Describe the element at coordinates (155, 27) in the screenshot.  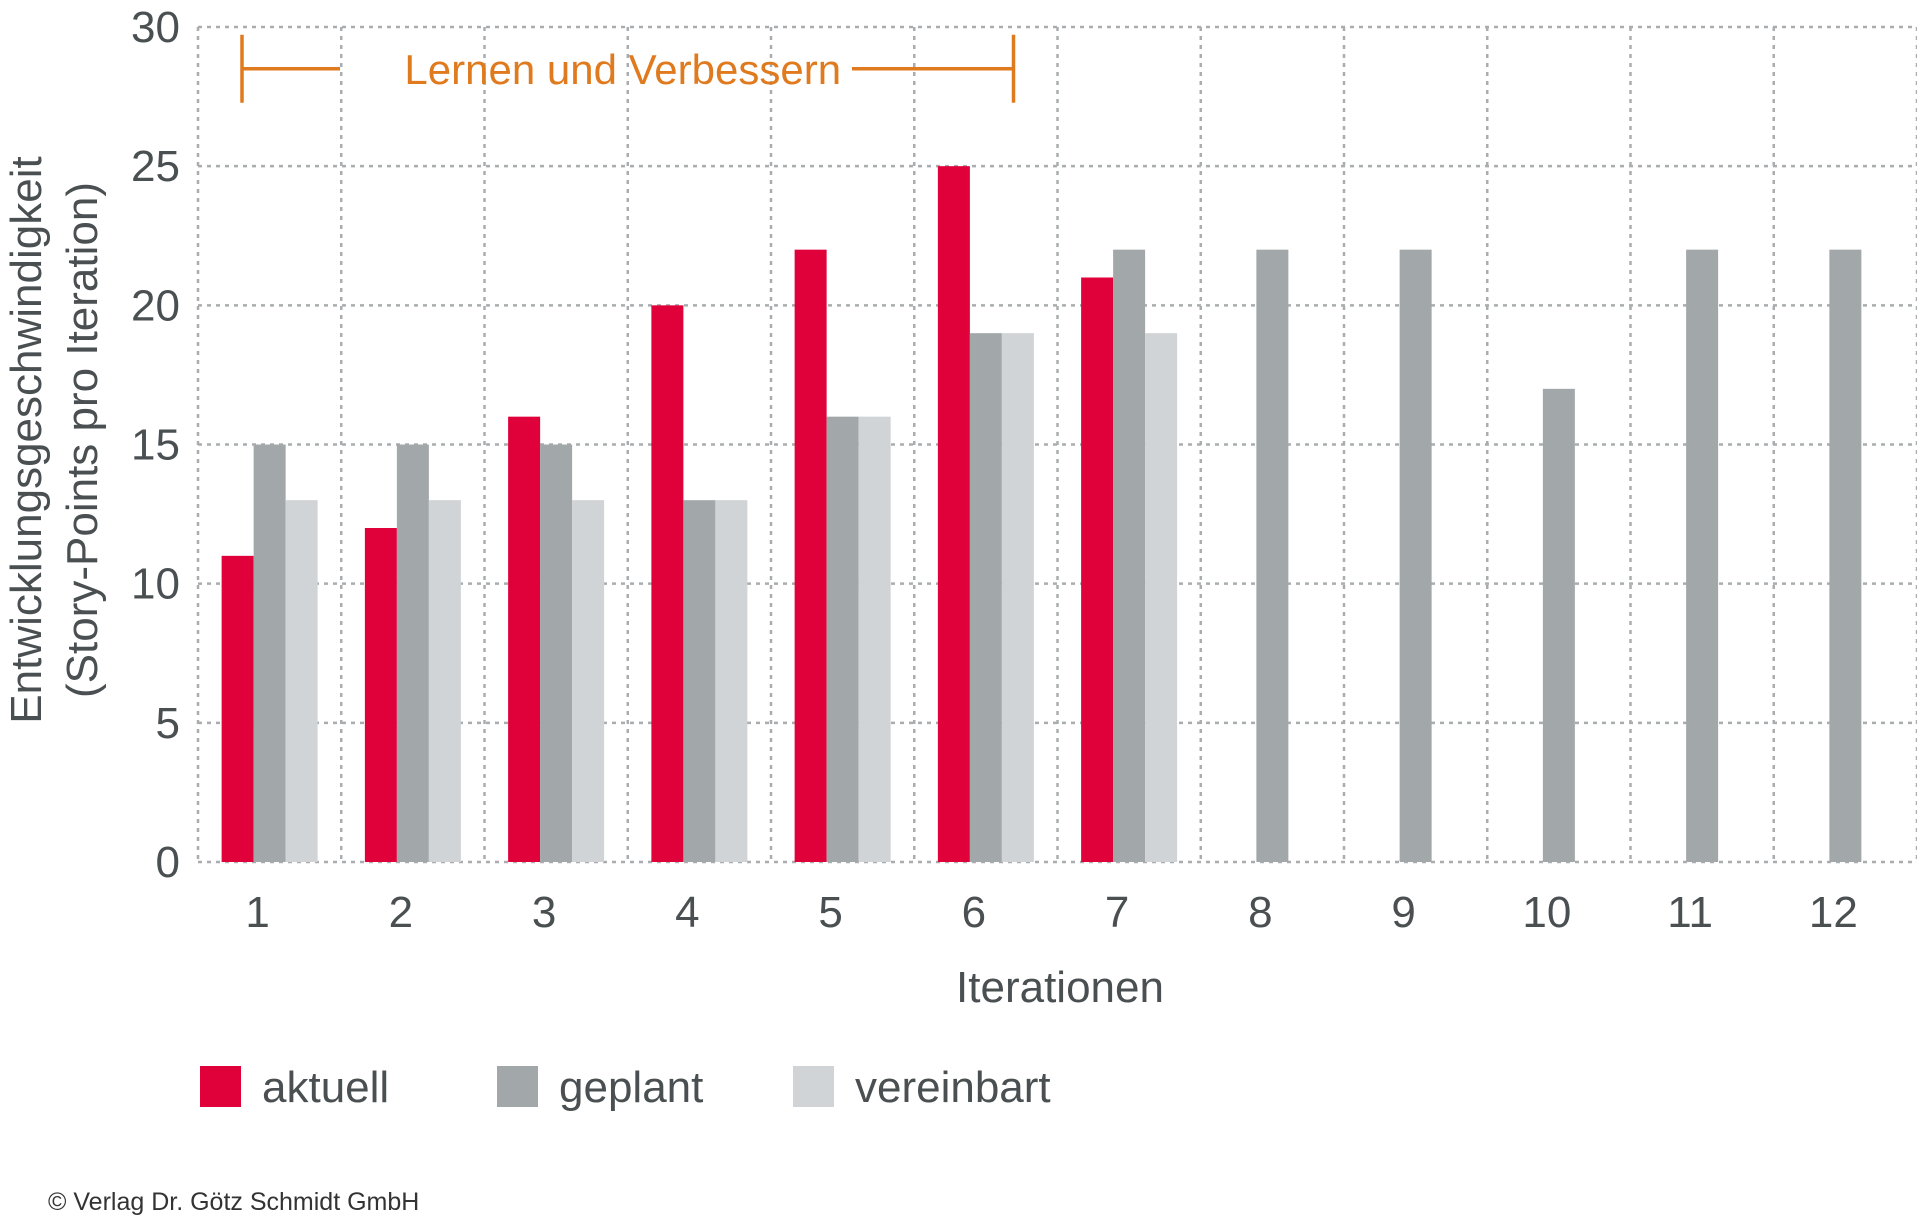
I see `y-tick-label: 30` at that location.